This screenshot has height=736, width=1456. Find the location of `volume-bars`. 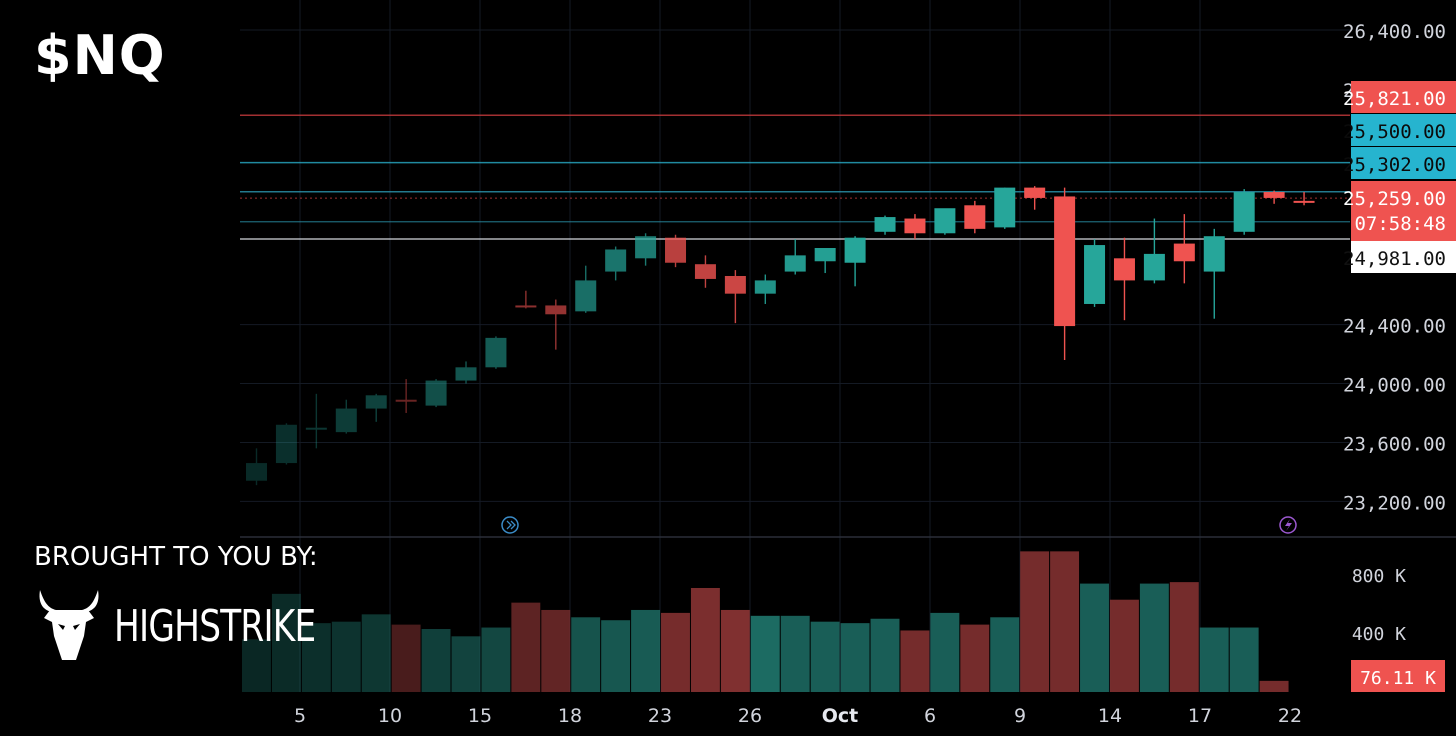

volume-bars is located at coordinates (765, 621).